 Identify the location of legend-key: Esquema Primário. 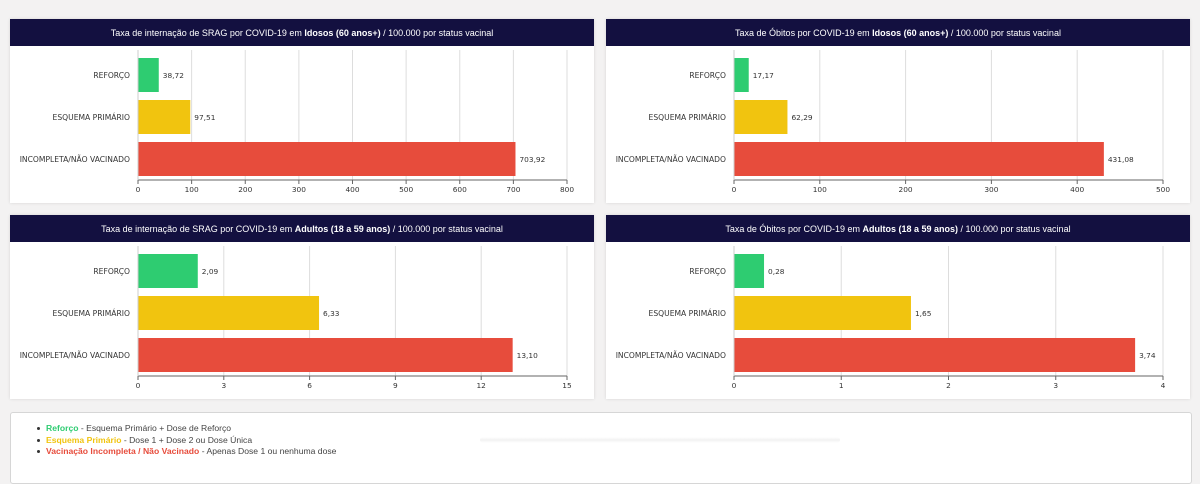
(84, 439).